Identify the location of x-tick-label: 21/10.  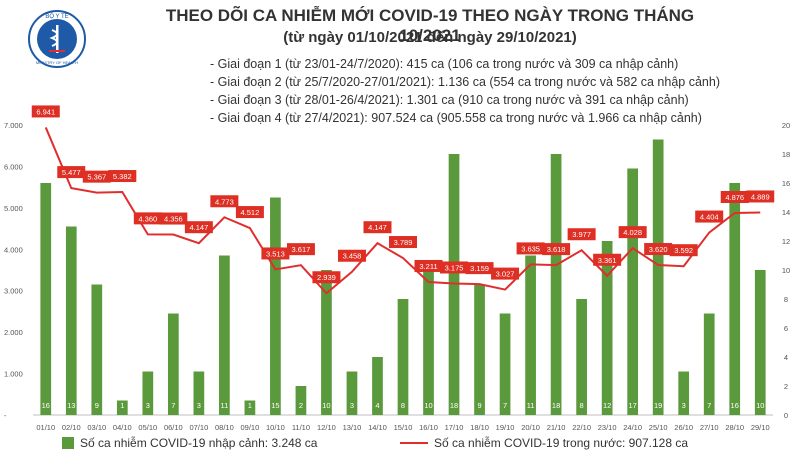
(556, 427).